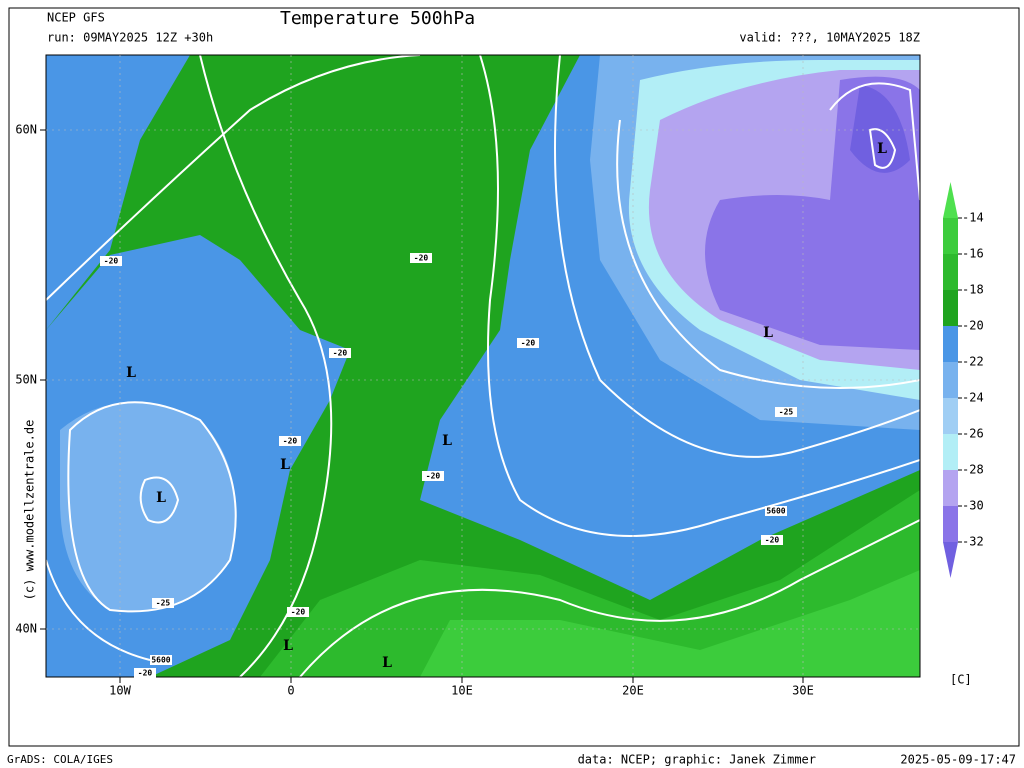  What do you see at coordinates (697, 760) in the screenshot?
I see `footer-center: data: NCEP; graphic: Janek Zimmer` at bounding box center [697, 760].